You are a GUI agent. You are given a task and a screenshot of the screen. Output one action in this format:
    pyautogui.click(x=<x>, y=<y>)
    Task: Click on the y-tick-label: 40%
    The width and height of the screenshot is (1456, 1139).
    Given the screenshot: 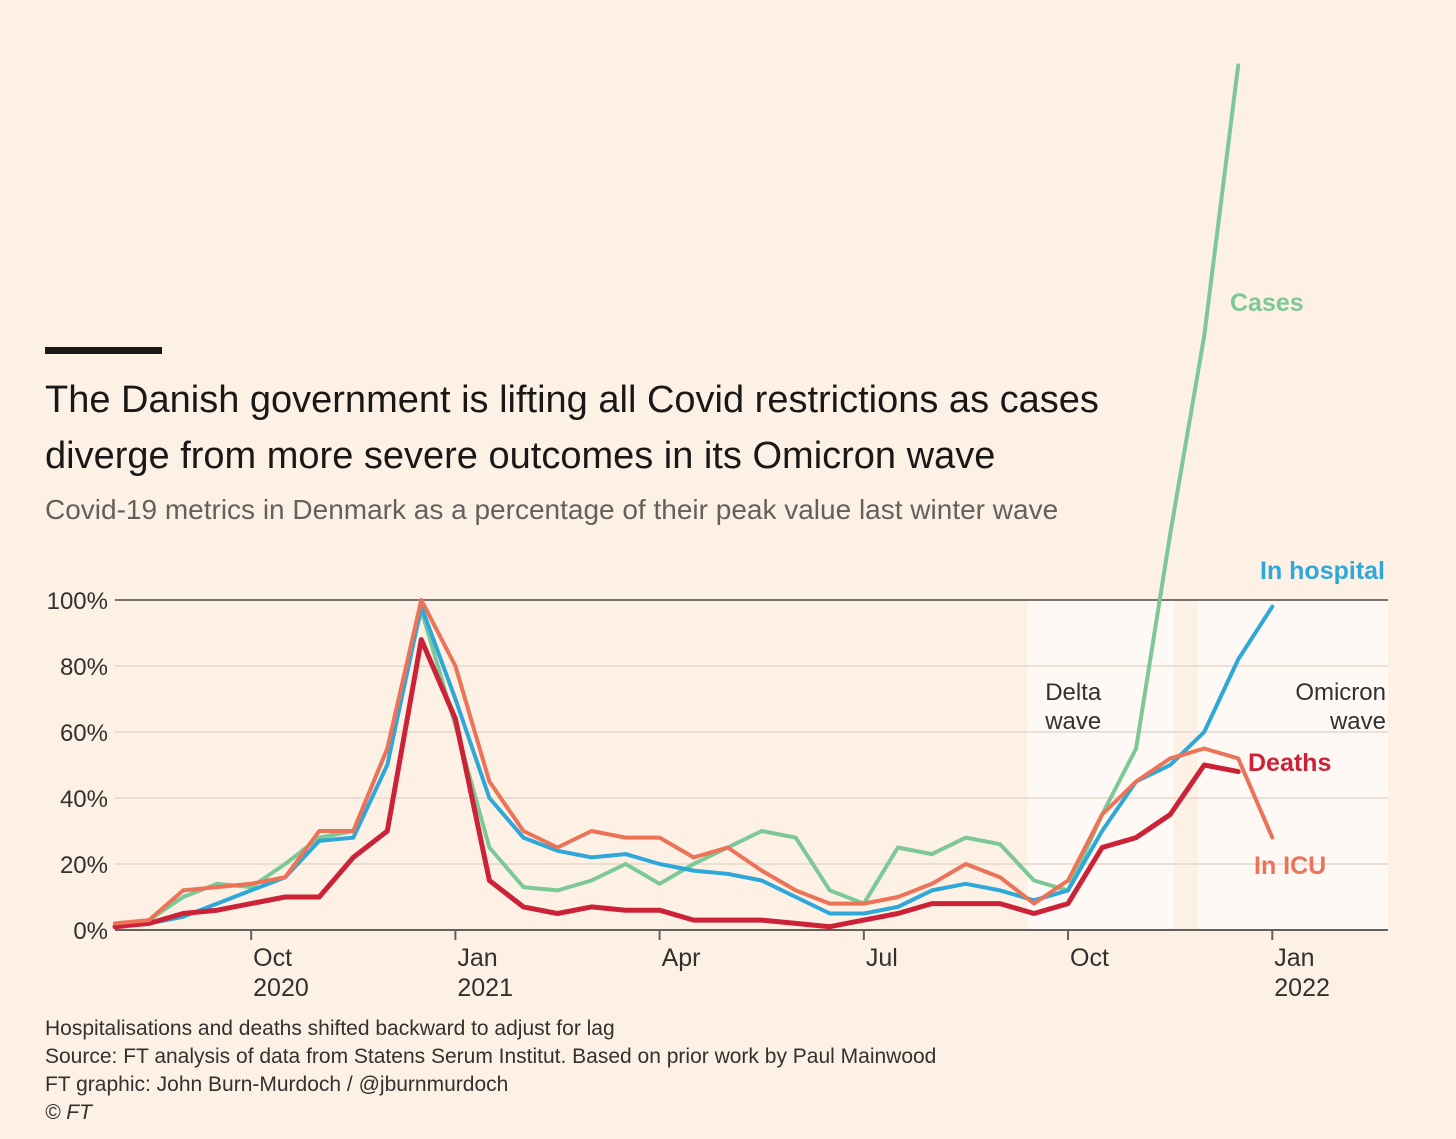 What is the action you would take?
    pyautogui.click(x=84, y=799)
    